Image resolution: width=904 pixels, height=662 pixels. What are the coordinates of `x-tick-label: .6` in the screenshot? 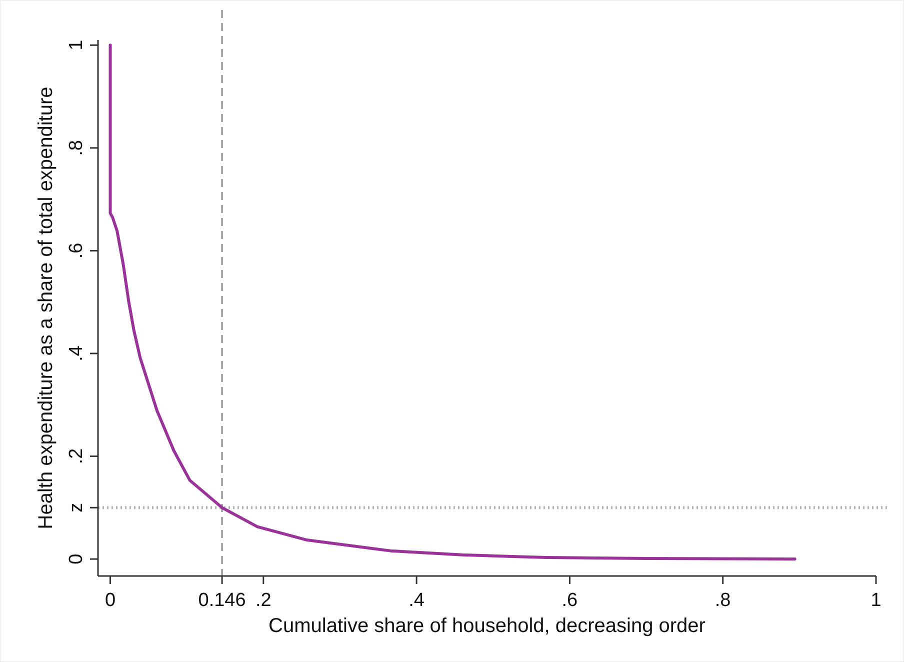 It's located at (570, 600).